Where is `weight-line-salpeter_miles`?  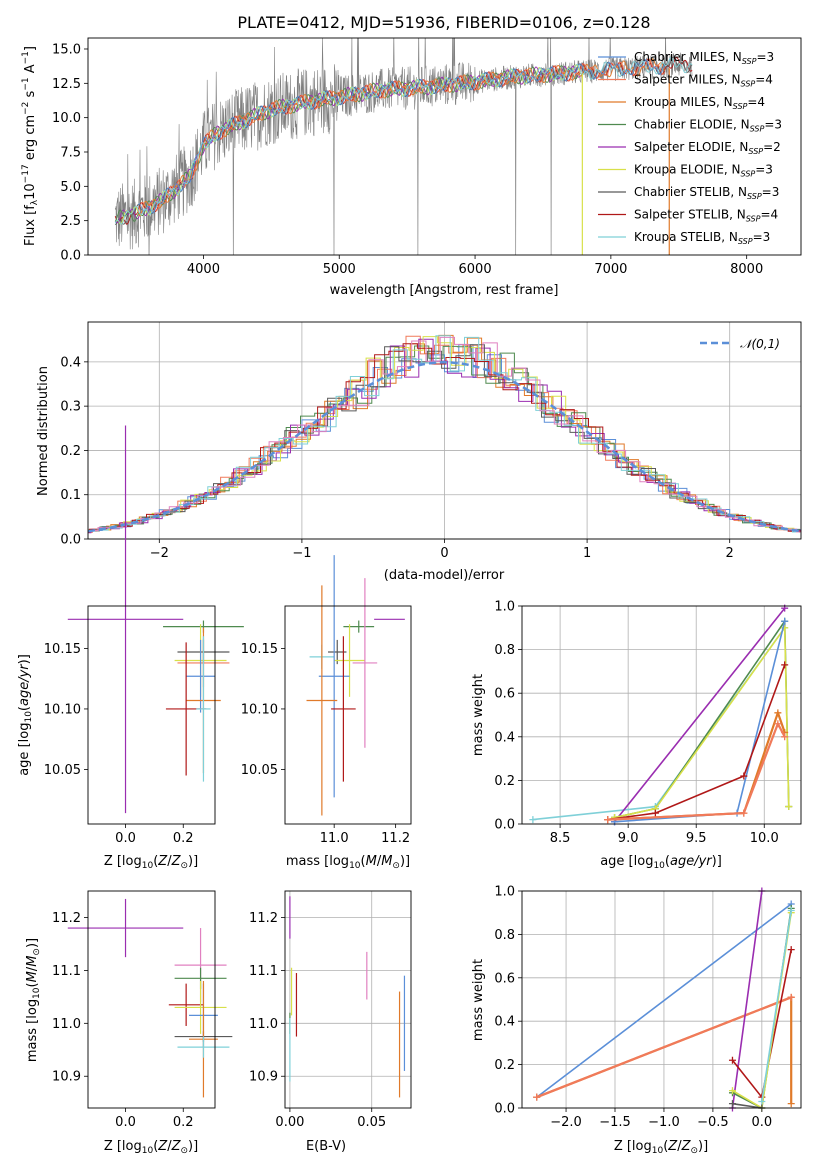 weight-line-salpeter_miles is located at coordinates (664, 1047).